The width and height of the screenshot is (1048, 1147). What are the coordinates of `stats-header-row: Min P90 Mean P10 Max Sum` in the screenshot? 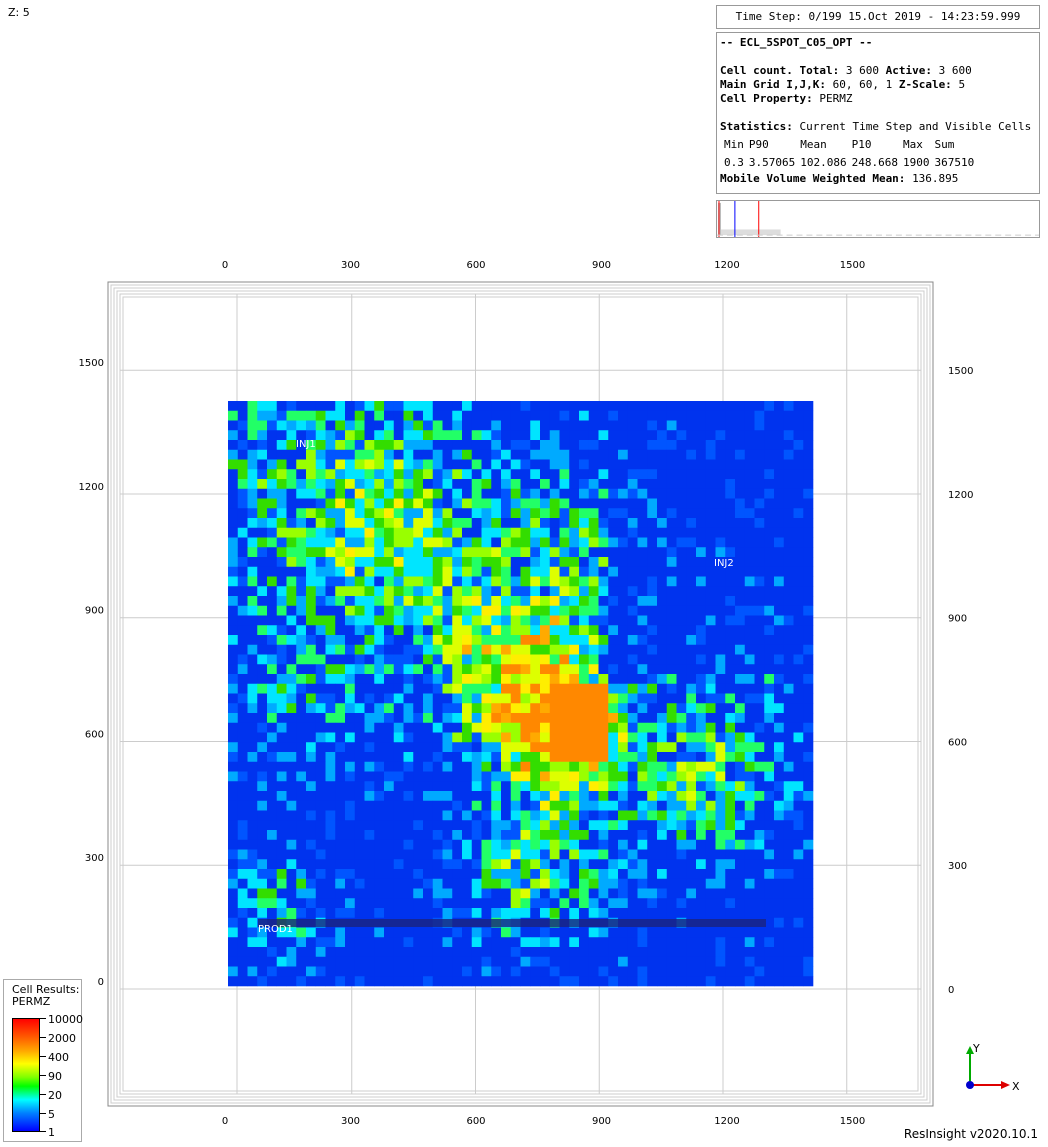 It's located at (849, 145).